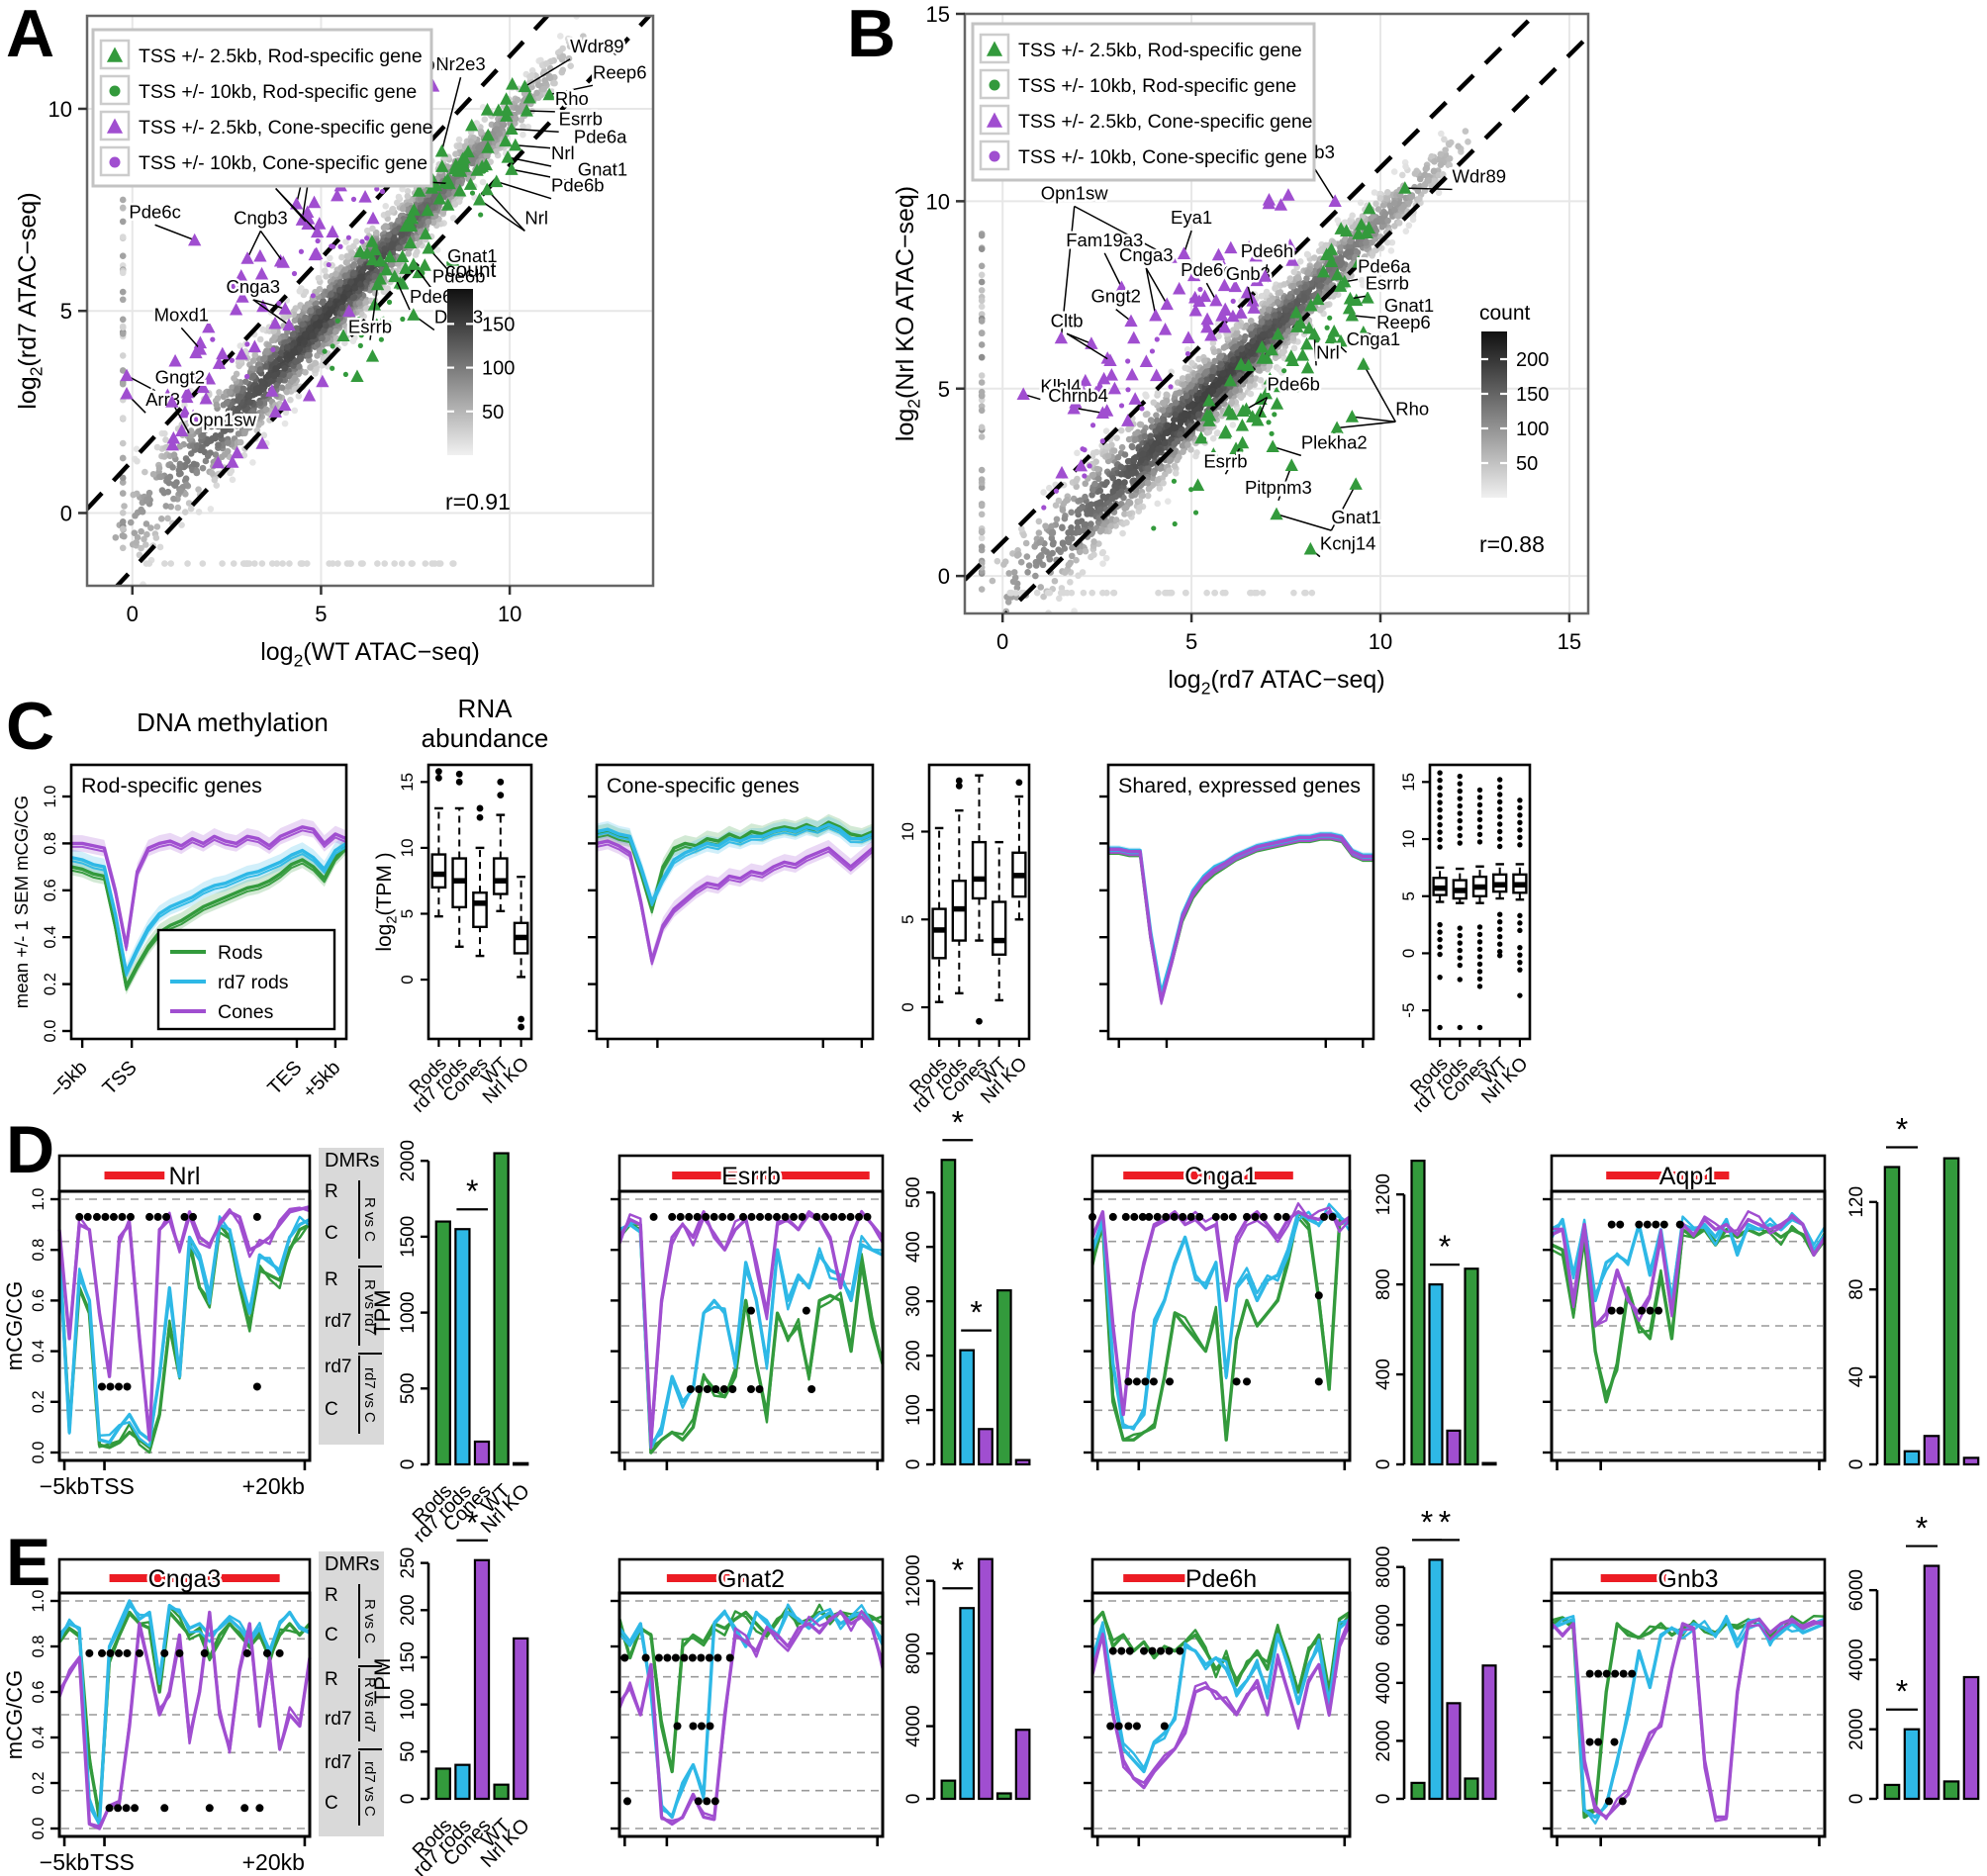  Describe the element at coordinates (1218, 1701) in the screenshot. I see `panel-e-pde6h-methylation: Pde6h` at that location.